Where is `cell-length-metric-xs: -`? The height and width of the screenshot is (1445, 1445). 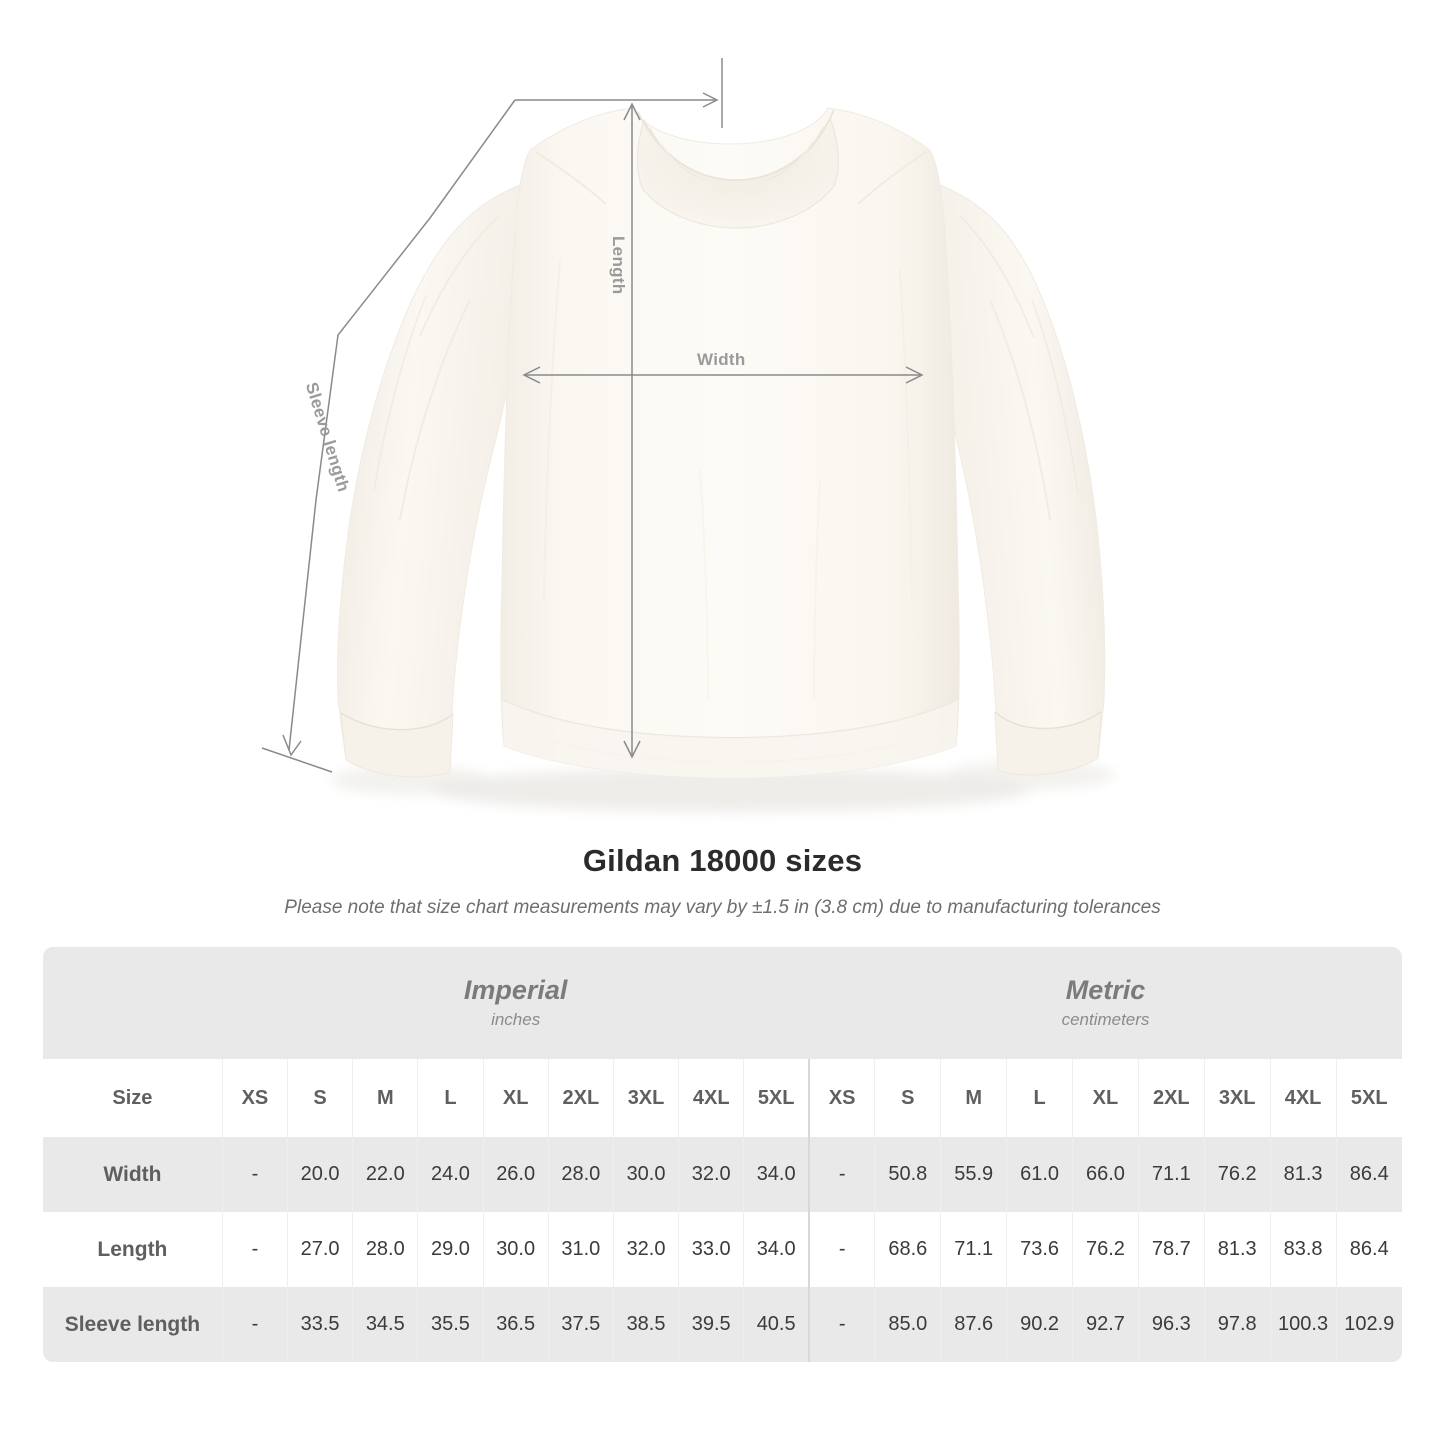
cell-length-metric-xs: - is located at coordinates (842, 1249).